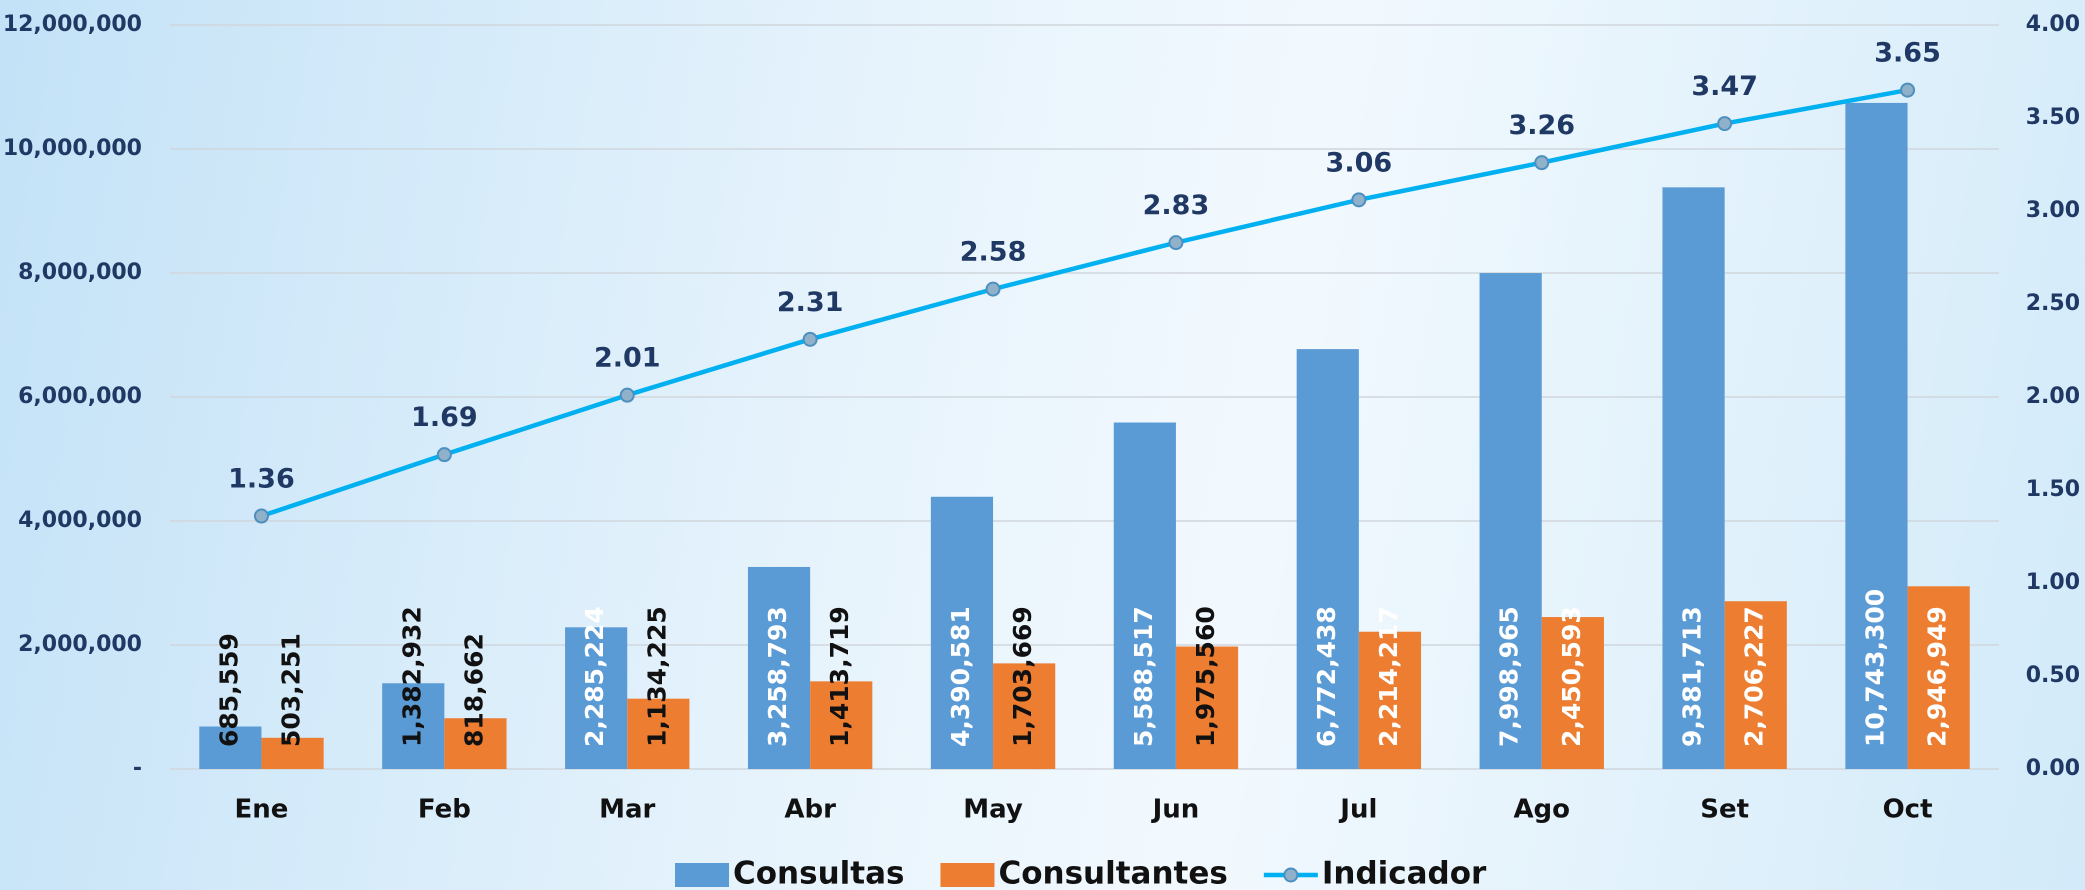 Image resolution: width=2085 pixels, height=890 pixels. I want to click on line-value-label: 1.36, so click(261, 479).